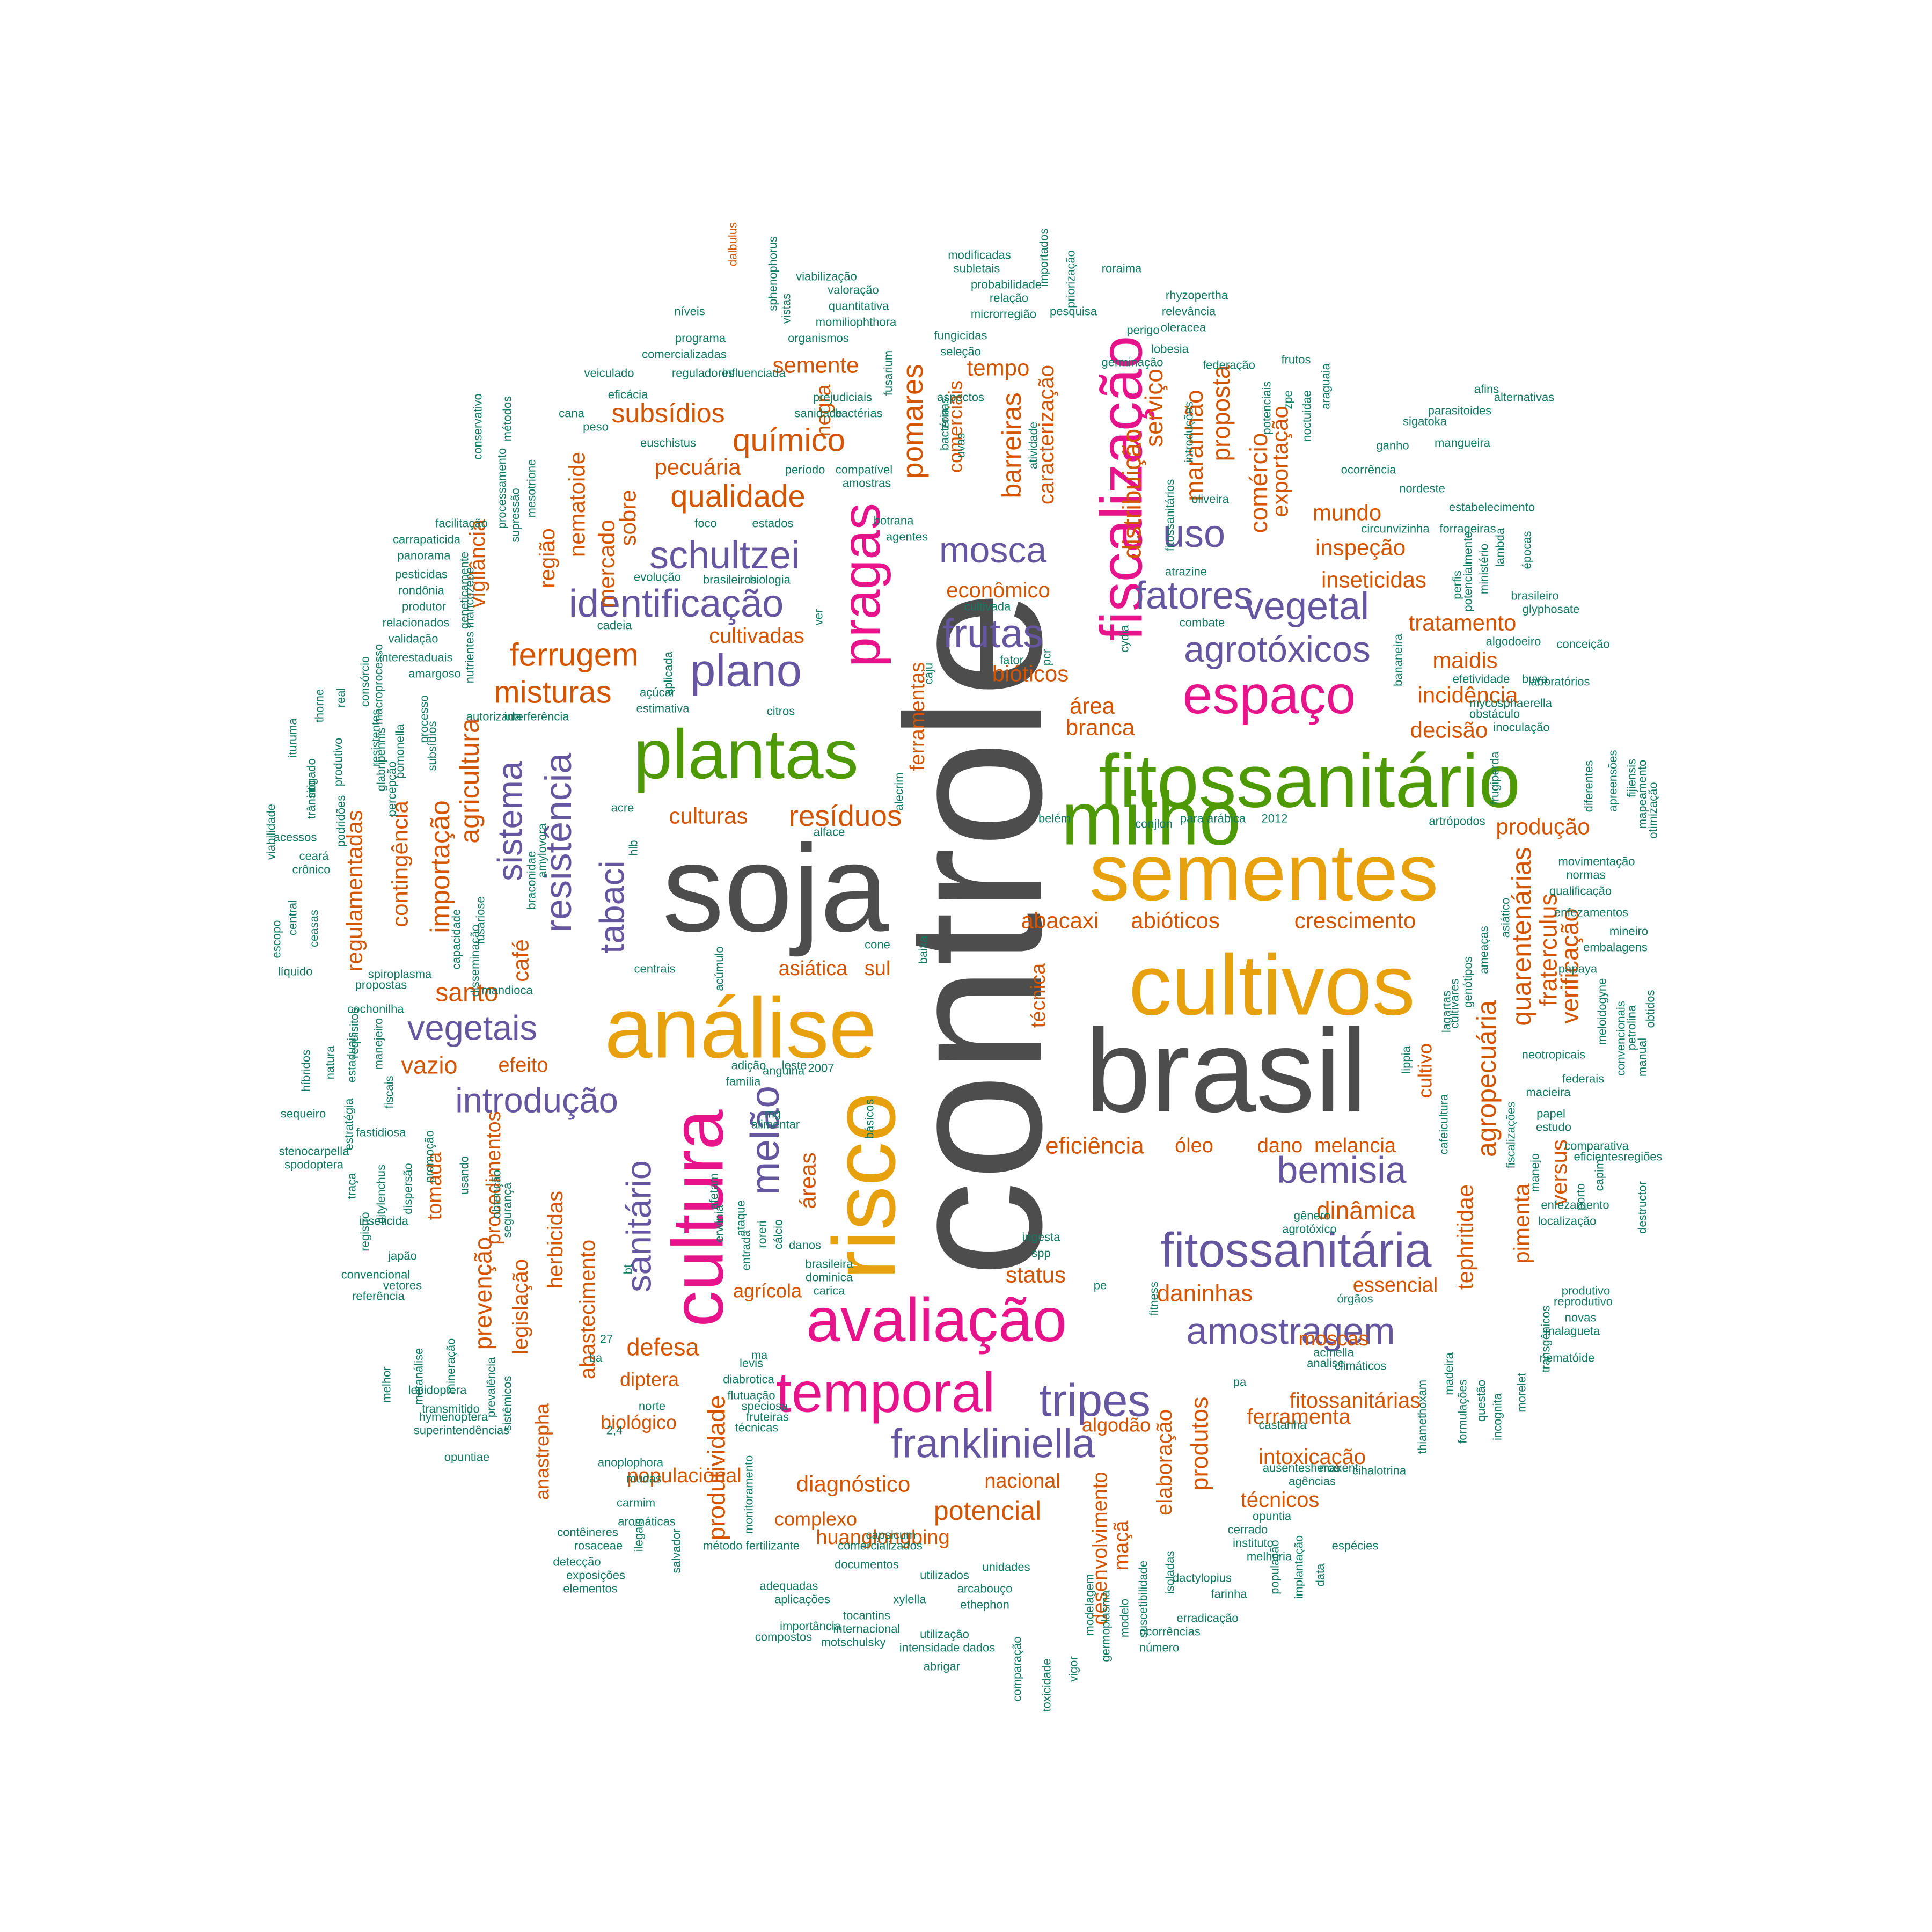 This screenshot has height=1932, width=1932. Describe the element at coordinates (829, 1264) in the screenshot. I see `word-brasileira: brasileira` at that location.